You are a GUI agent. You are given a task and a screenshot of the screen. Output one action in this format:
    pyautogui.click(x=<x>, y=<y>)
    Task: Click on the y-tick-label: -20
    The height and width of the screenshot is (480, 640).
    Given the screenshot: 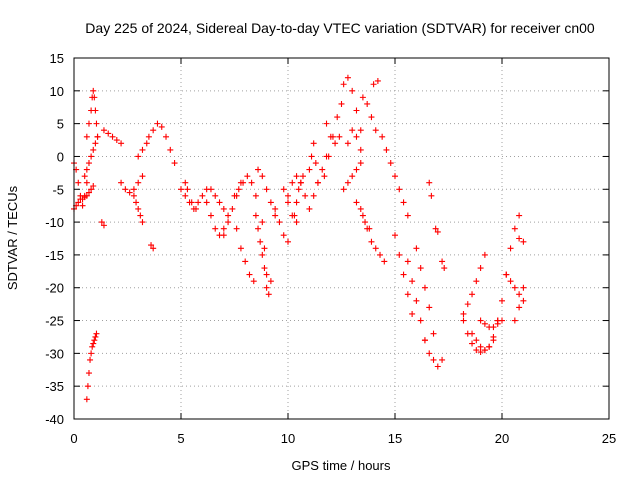 What is the action you would take?
    pyautogui.click(x=54, y=288)
    